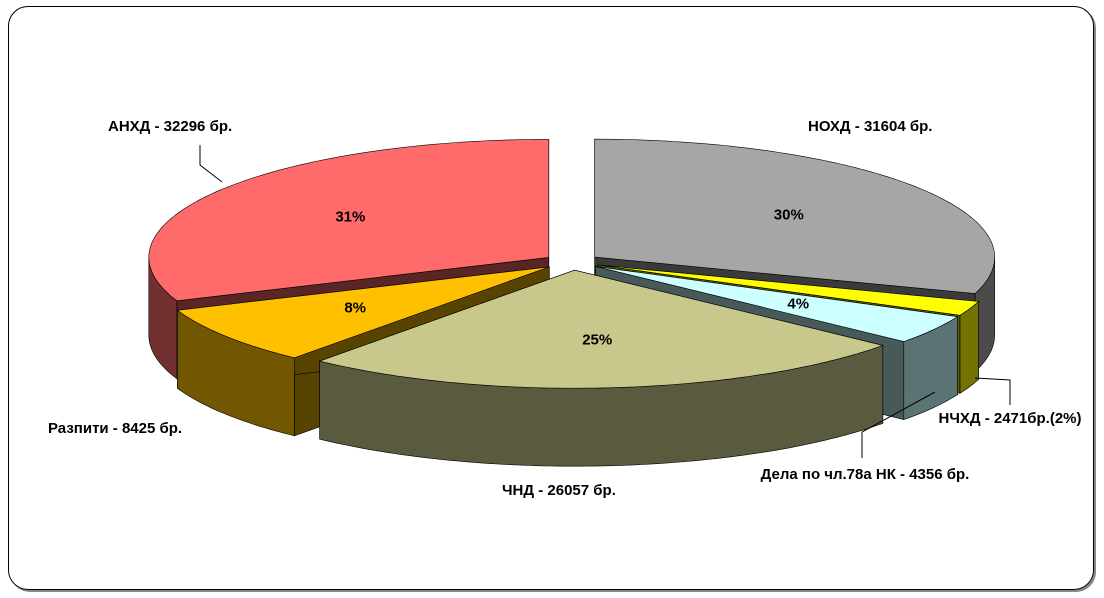  Describe the element at coordinates (597, 340) in the screenshot. I see `value-label: 25%` at that location.